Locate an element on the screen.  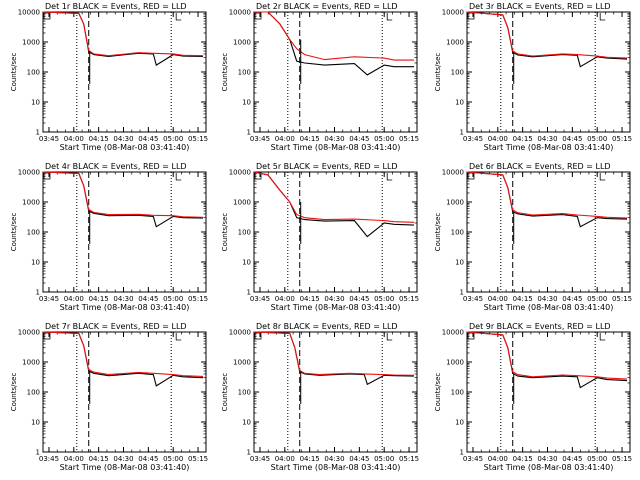
panel-title: Det 8r BLACK = Events, RED = LLD is located at coordinates (327, 326).